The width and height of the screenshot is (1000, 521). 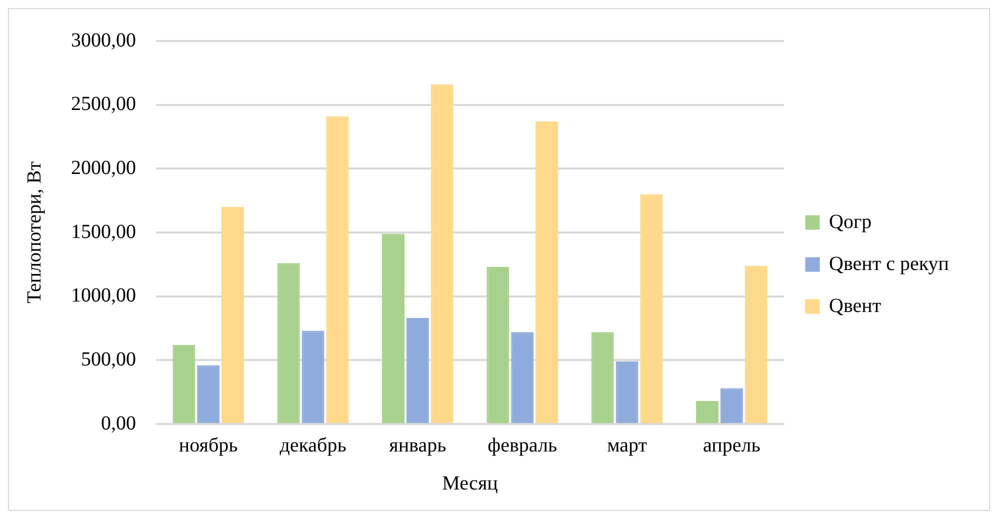 I want to click on x-axis-title: Месяц, so click(x=470, y=483).